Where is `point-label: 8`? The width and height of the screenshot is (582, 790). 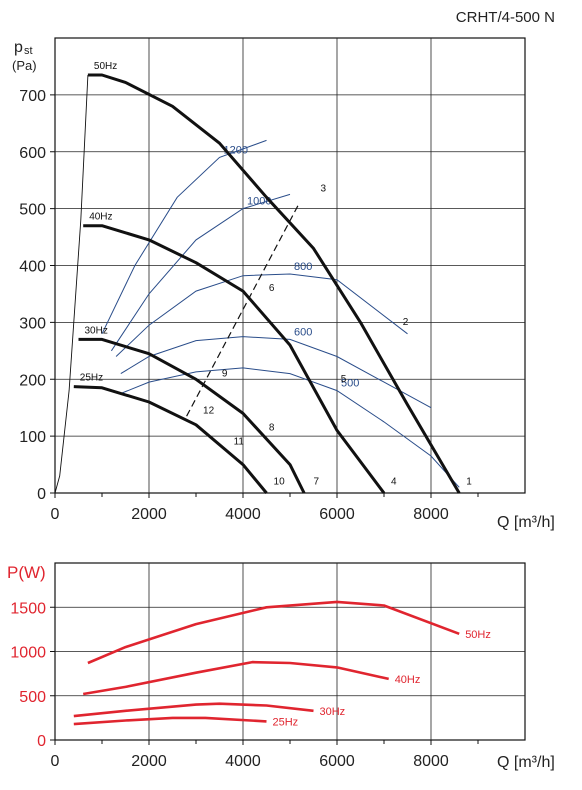
point-label: 8 is located at coordinates (272, 427).